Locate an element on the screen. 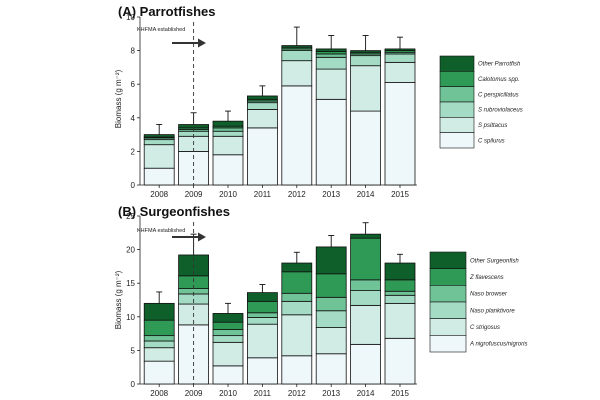  legend-entry: S rubroviolaceus is located at coordinates (481, 109).